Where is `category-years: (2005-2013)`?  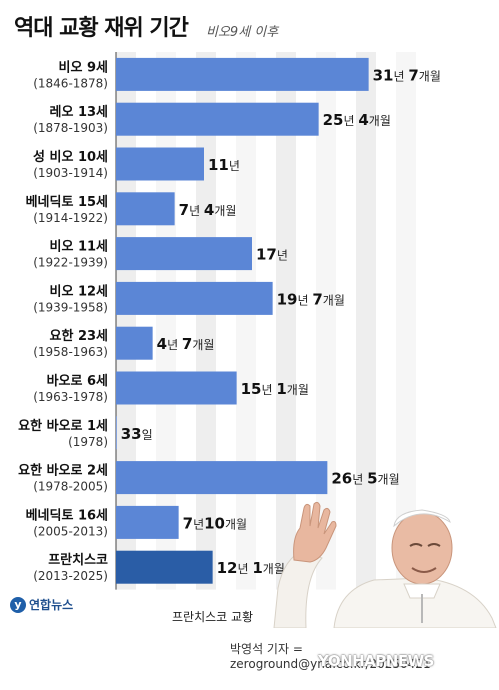
category-years: (2005-2013) is located at coordinates (70, 531).